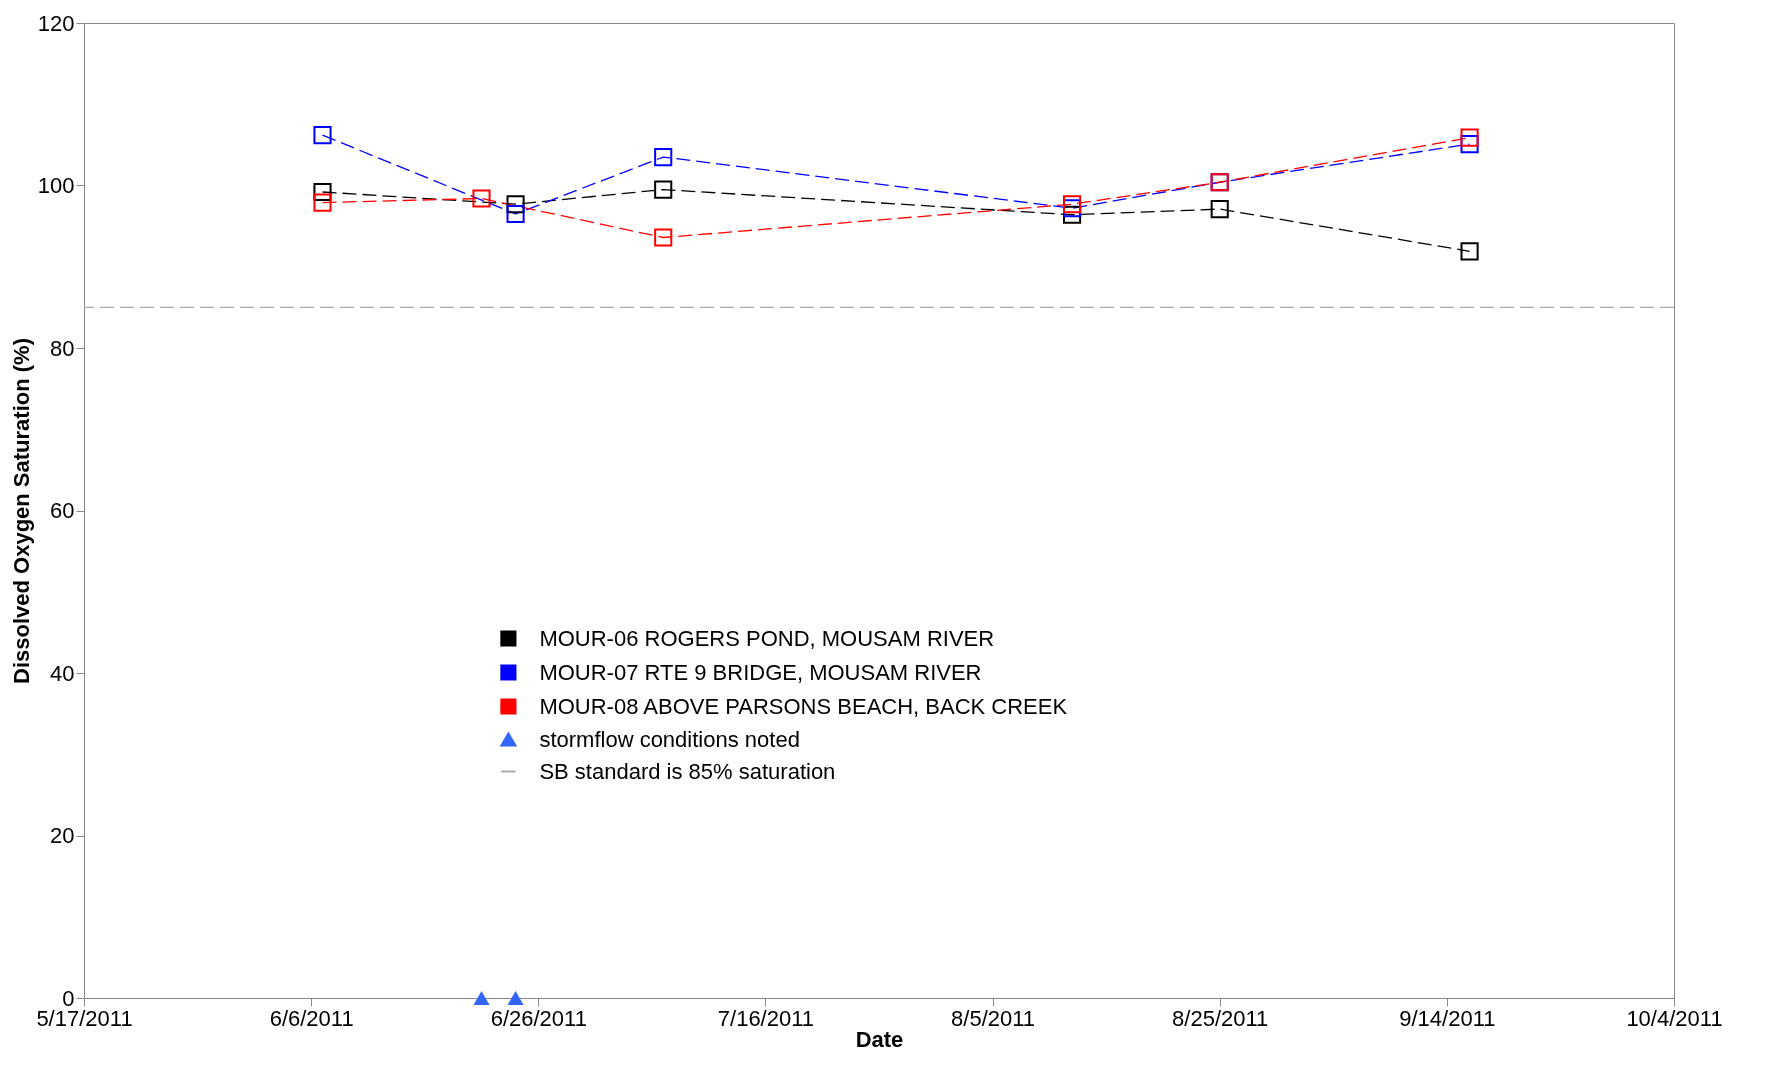  What do you see at coordinates (56, 23) in the screenshot?
I see `y-tick-label: 120` at bounding box center [56, 23].